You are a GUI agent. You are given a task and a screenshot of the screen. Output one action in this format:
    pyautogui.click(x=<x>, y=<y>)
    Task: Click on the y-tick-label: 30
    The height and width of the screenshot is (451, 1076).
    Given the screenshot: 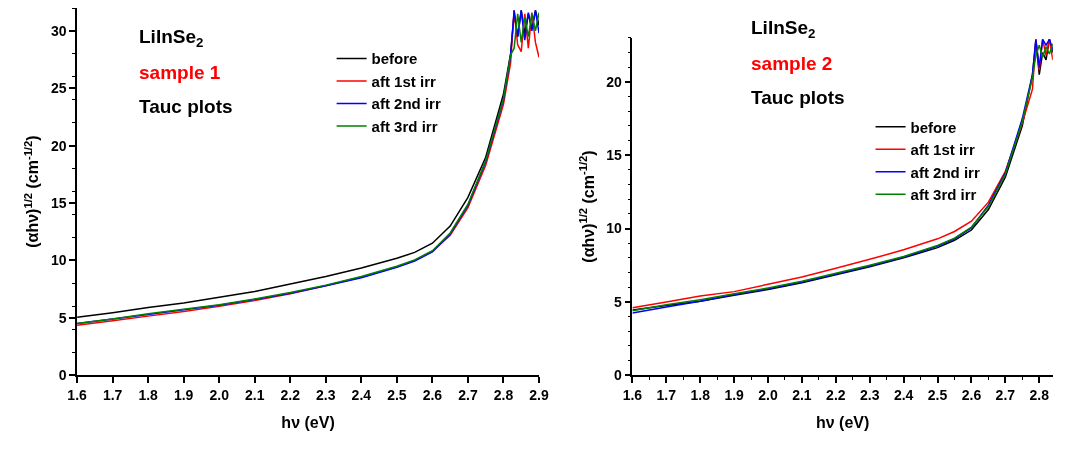 What is the action you would take?
    pyautogui.click(x=58, y=30)
    